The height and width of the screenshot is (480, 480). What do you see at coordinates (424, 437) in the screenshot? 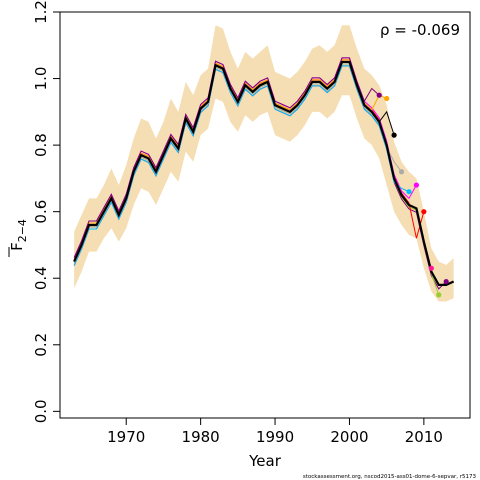
I see `x-tick-label: 2010` at bounding box center [424, 437].